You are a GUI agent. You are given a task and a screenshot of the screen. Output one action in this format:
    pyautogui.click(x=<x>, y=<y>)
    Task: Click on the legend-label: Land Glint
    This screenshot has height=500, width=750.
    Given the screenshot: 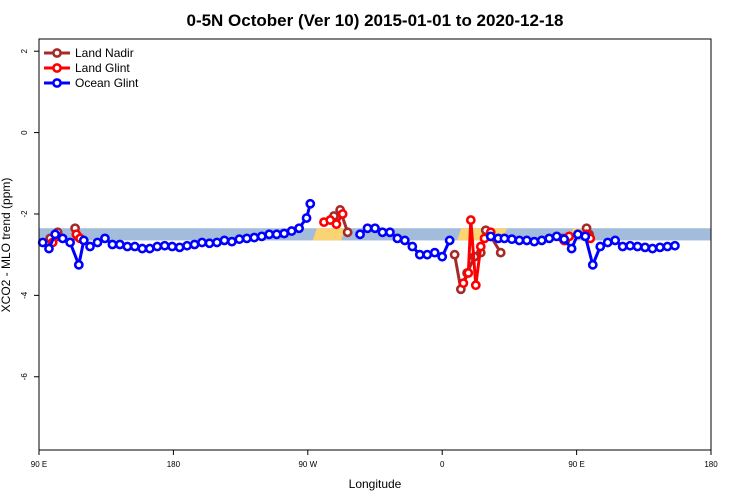 What is the action you would take?
    pyautogui.click(x=102, y=68)
    